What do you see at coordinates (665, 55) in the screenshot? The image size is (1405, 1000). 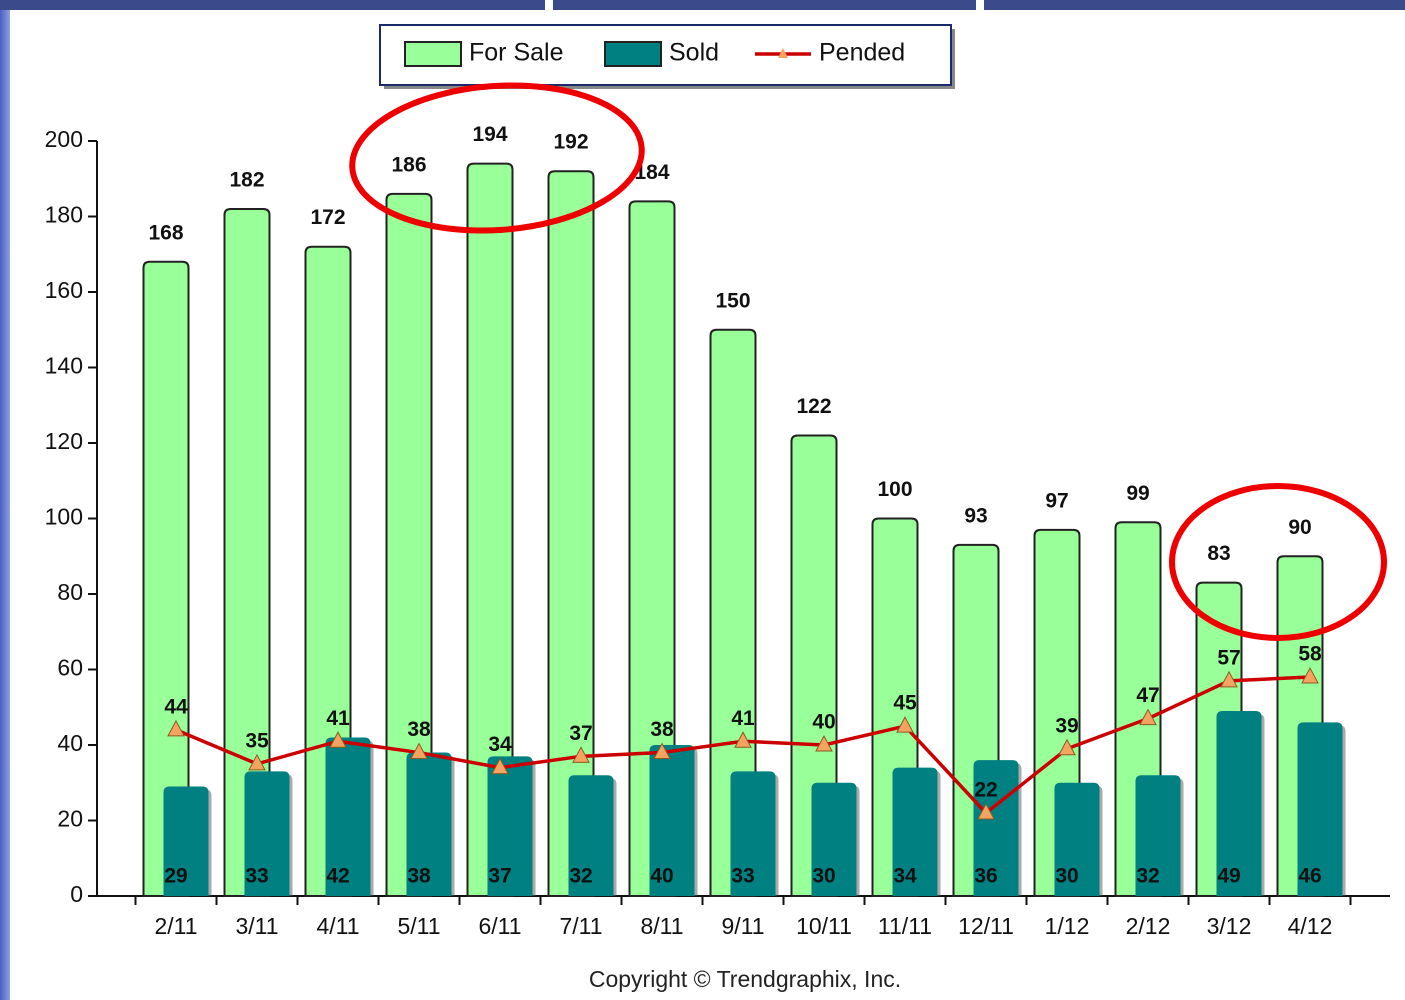 I see `legend-box` at bounding box center [665, 55].